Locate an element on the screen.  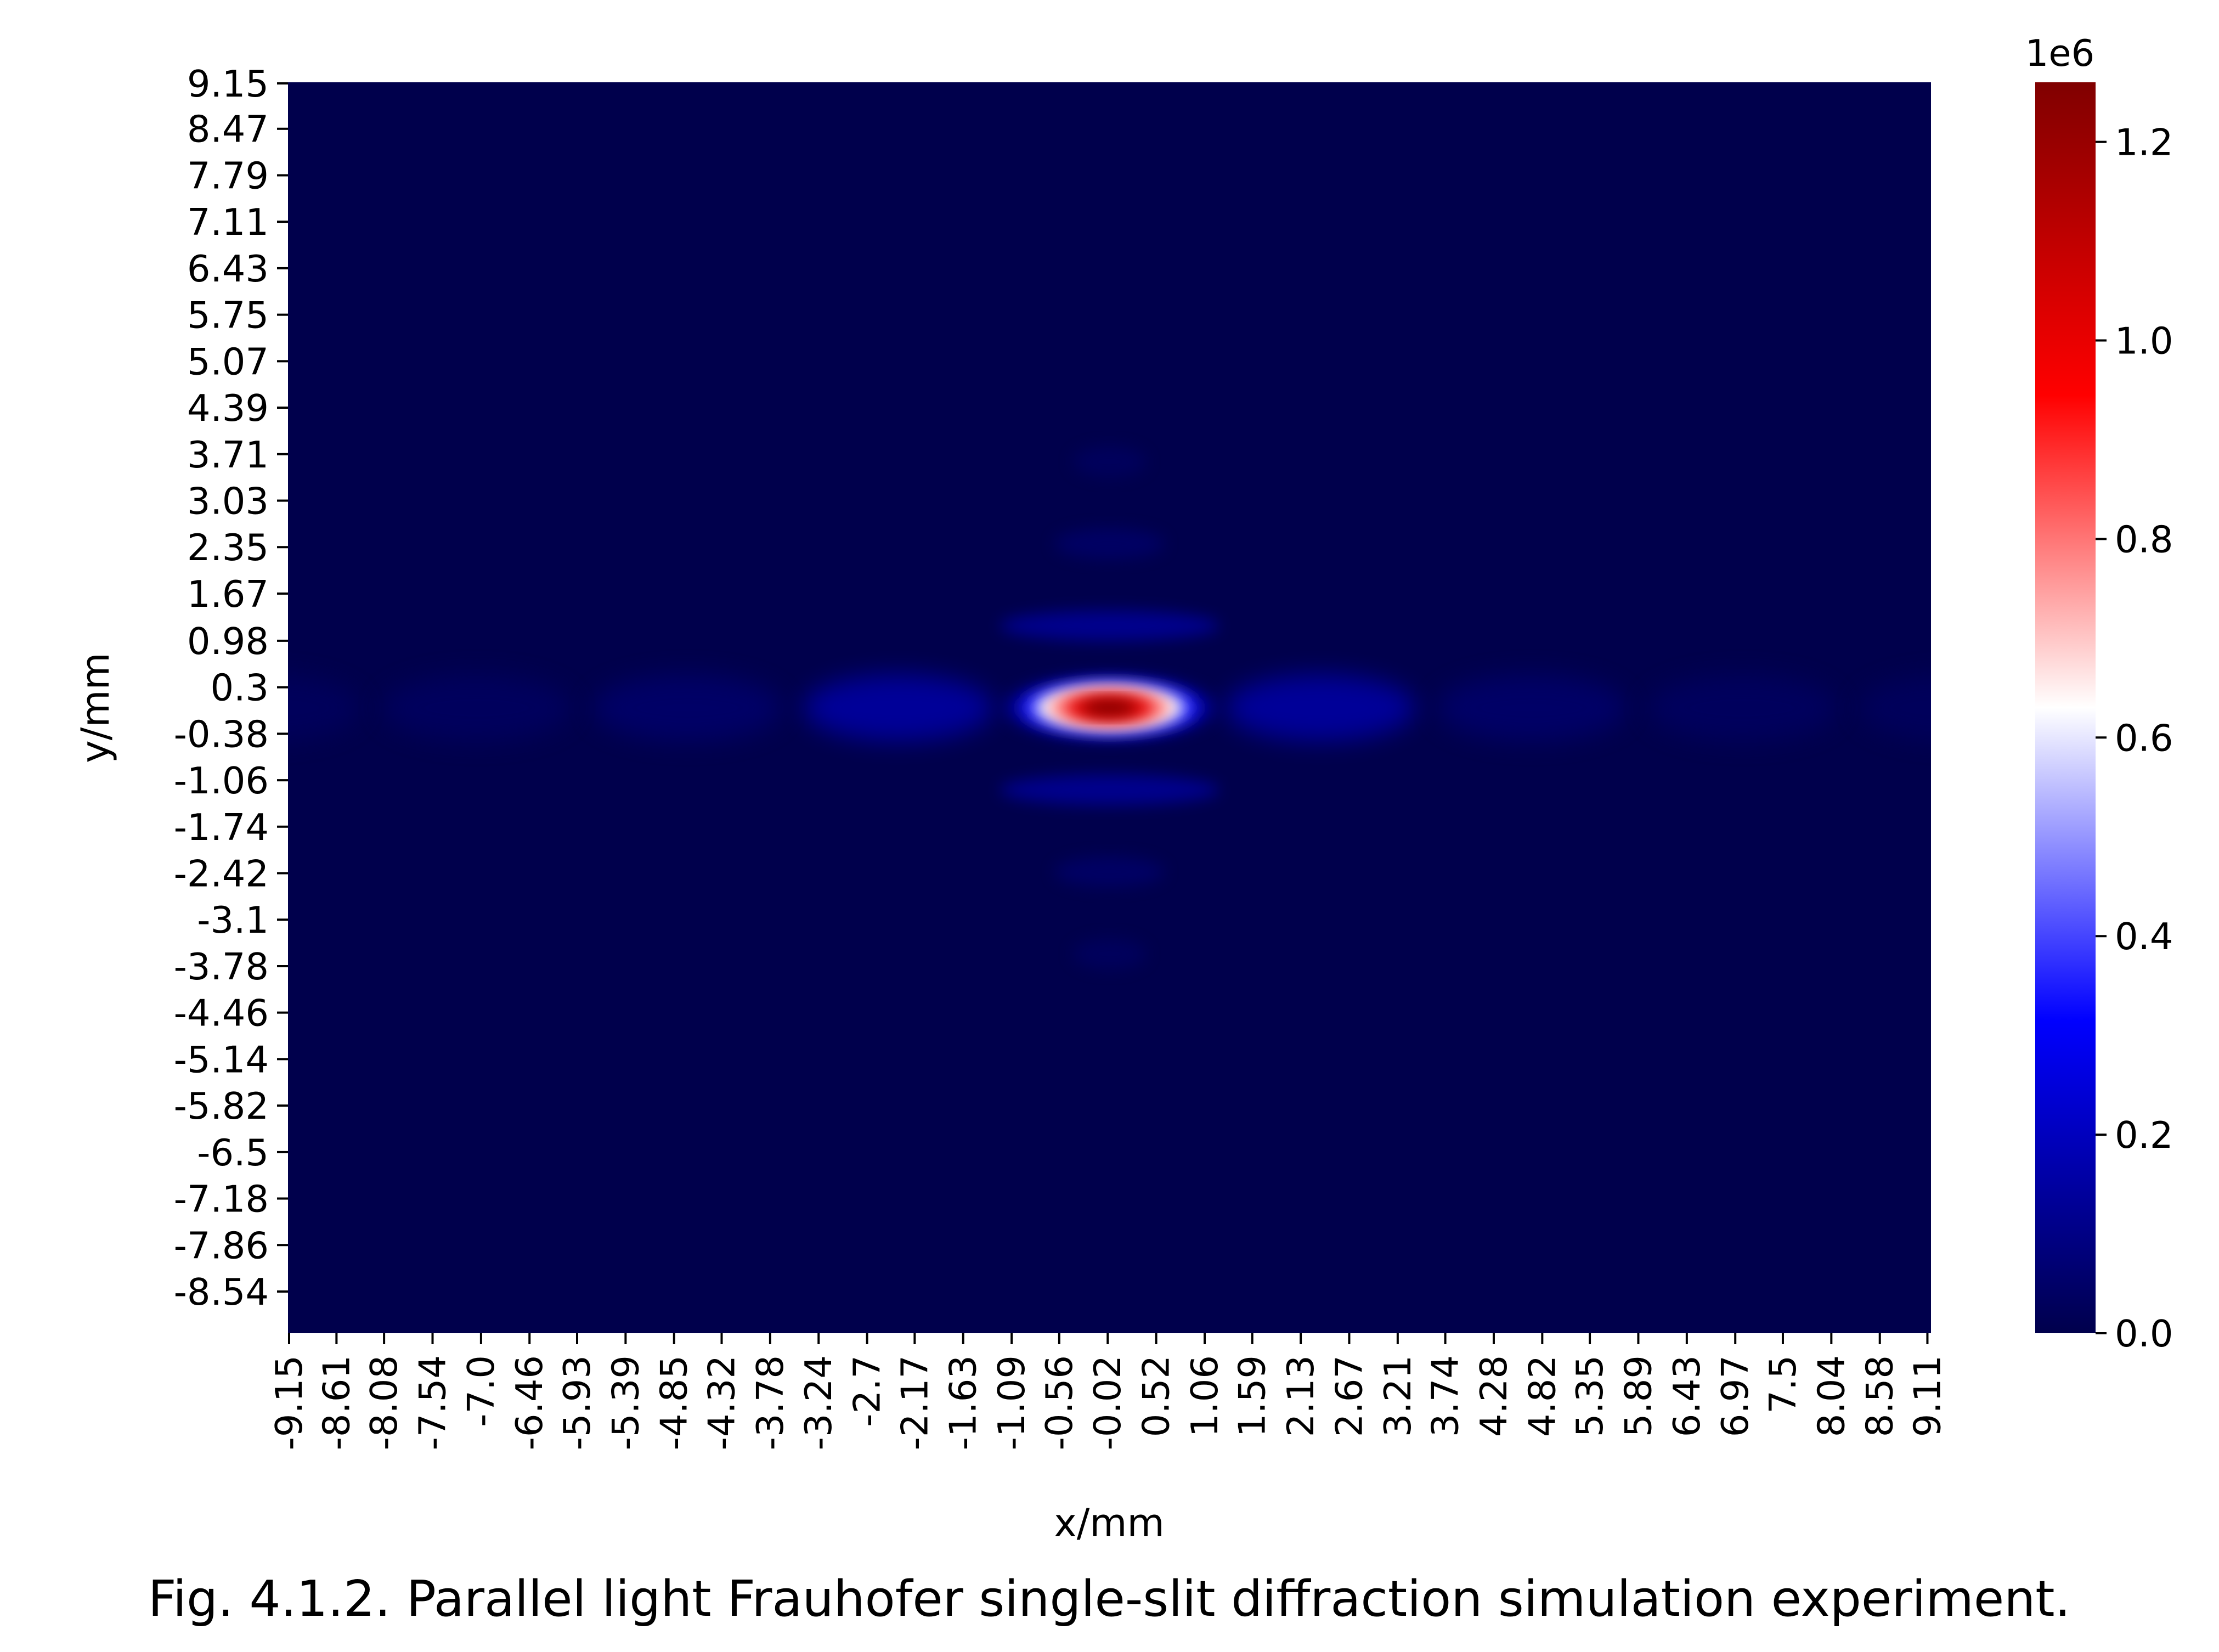
x-tick-label: -8.08 is located at coordinates (384, 1402).